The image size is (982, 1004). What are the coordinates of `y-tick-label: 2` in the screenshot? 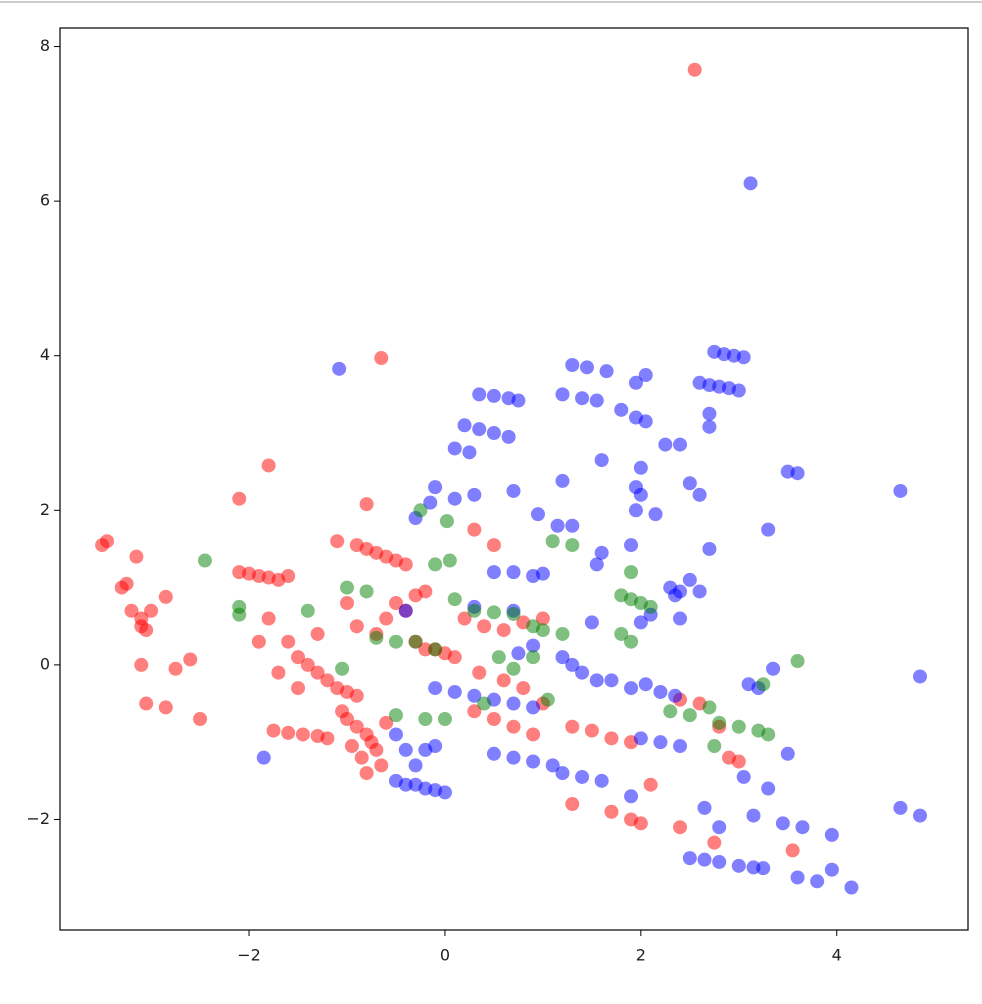 It's located at (45, 509).